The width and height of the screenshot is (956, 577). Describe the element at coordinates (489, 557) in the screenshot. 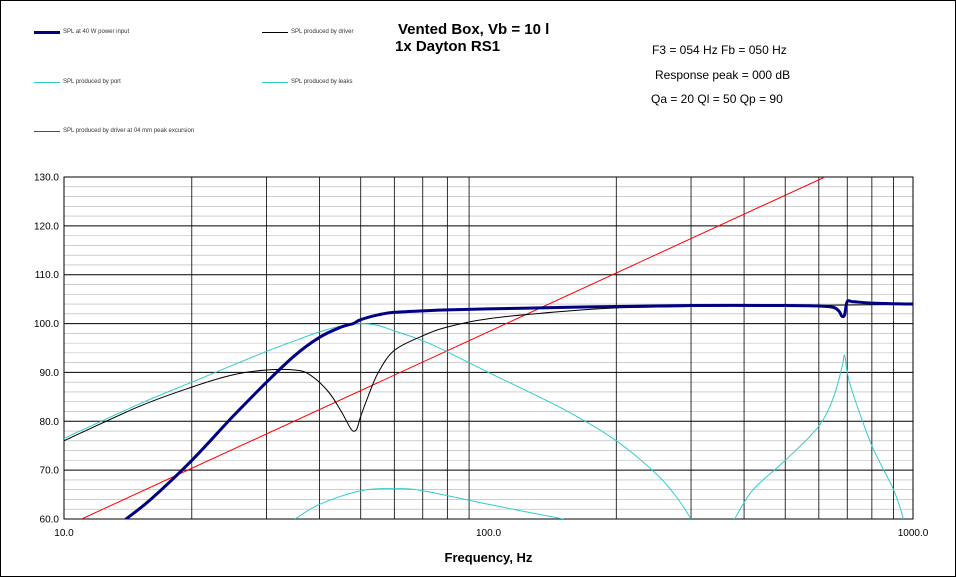

I see `x-axis-label: Frequency, Hz` at that location.